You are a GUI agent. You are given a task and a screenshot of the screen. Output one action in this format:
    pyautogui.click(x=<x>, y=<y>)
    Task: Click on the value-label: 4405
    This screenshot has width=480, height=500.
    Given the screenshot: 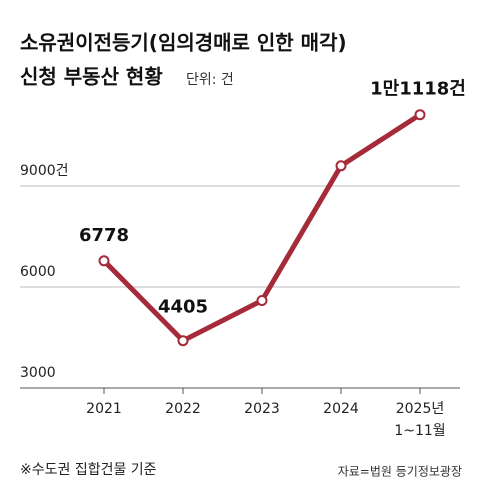 What is the action you would take?
    pyautogui.click(x=183, y=307)
    